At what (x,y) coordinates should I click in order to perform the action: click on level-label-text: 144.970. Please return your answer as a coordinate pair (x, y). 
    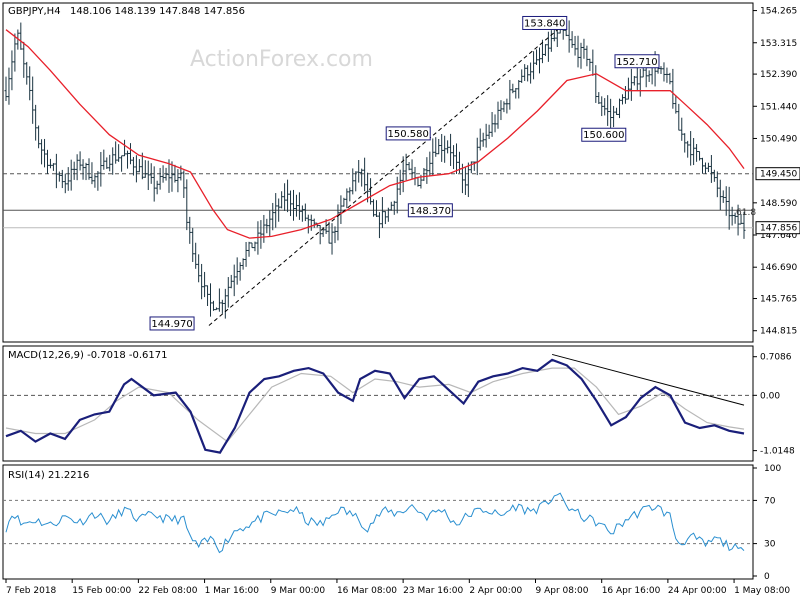
    Looking at the image, I should click on (171, 324).